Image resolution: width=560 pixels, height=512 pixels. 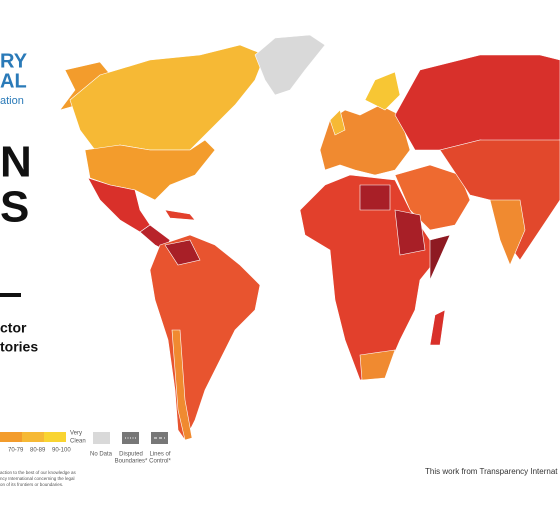 What do you see at coordinates (491, 471) in the screenshot?
I see `credit: This work from Transparency Internat` at bounding box center [491, 471].